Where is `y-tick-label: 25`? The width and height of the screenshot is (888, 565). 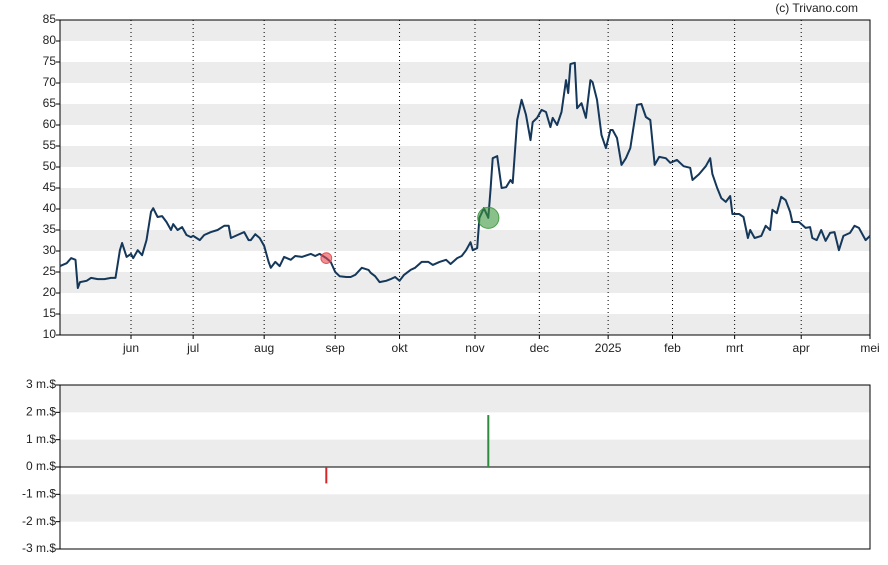
y-tick-label: 25 is located at coordinates (50, 271).